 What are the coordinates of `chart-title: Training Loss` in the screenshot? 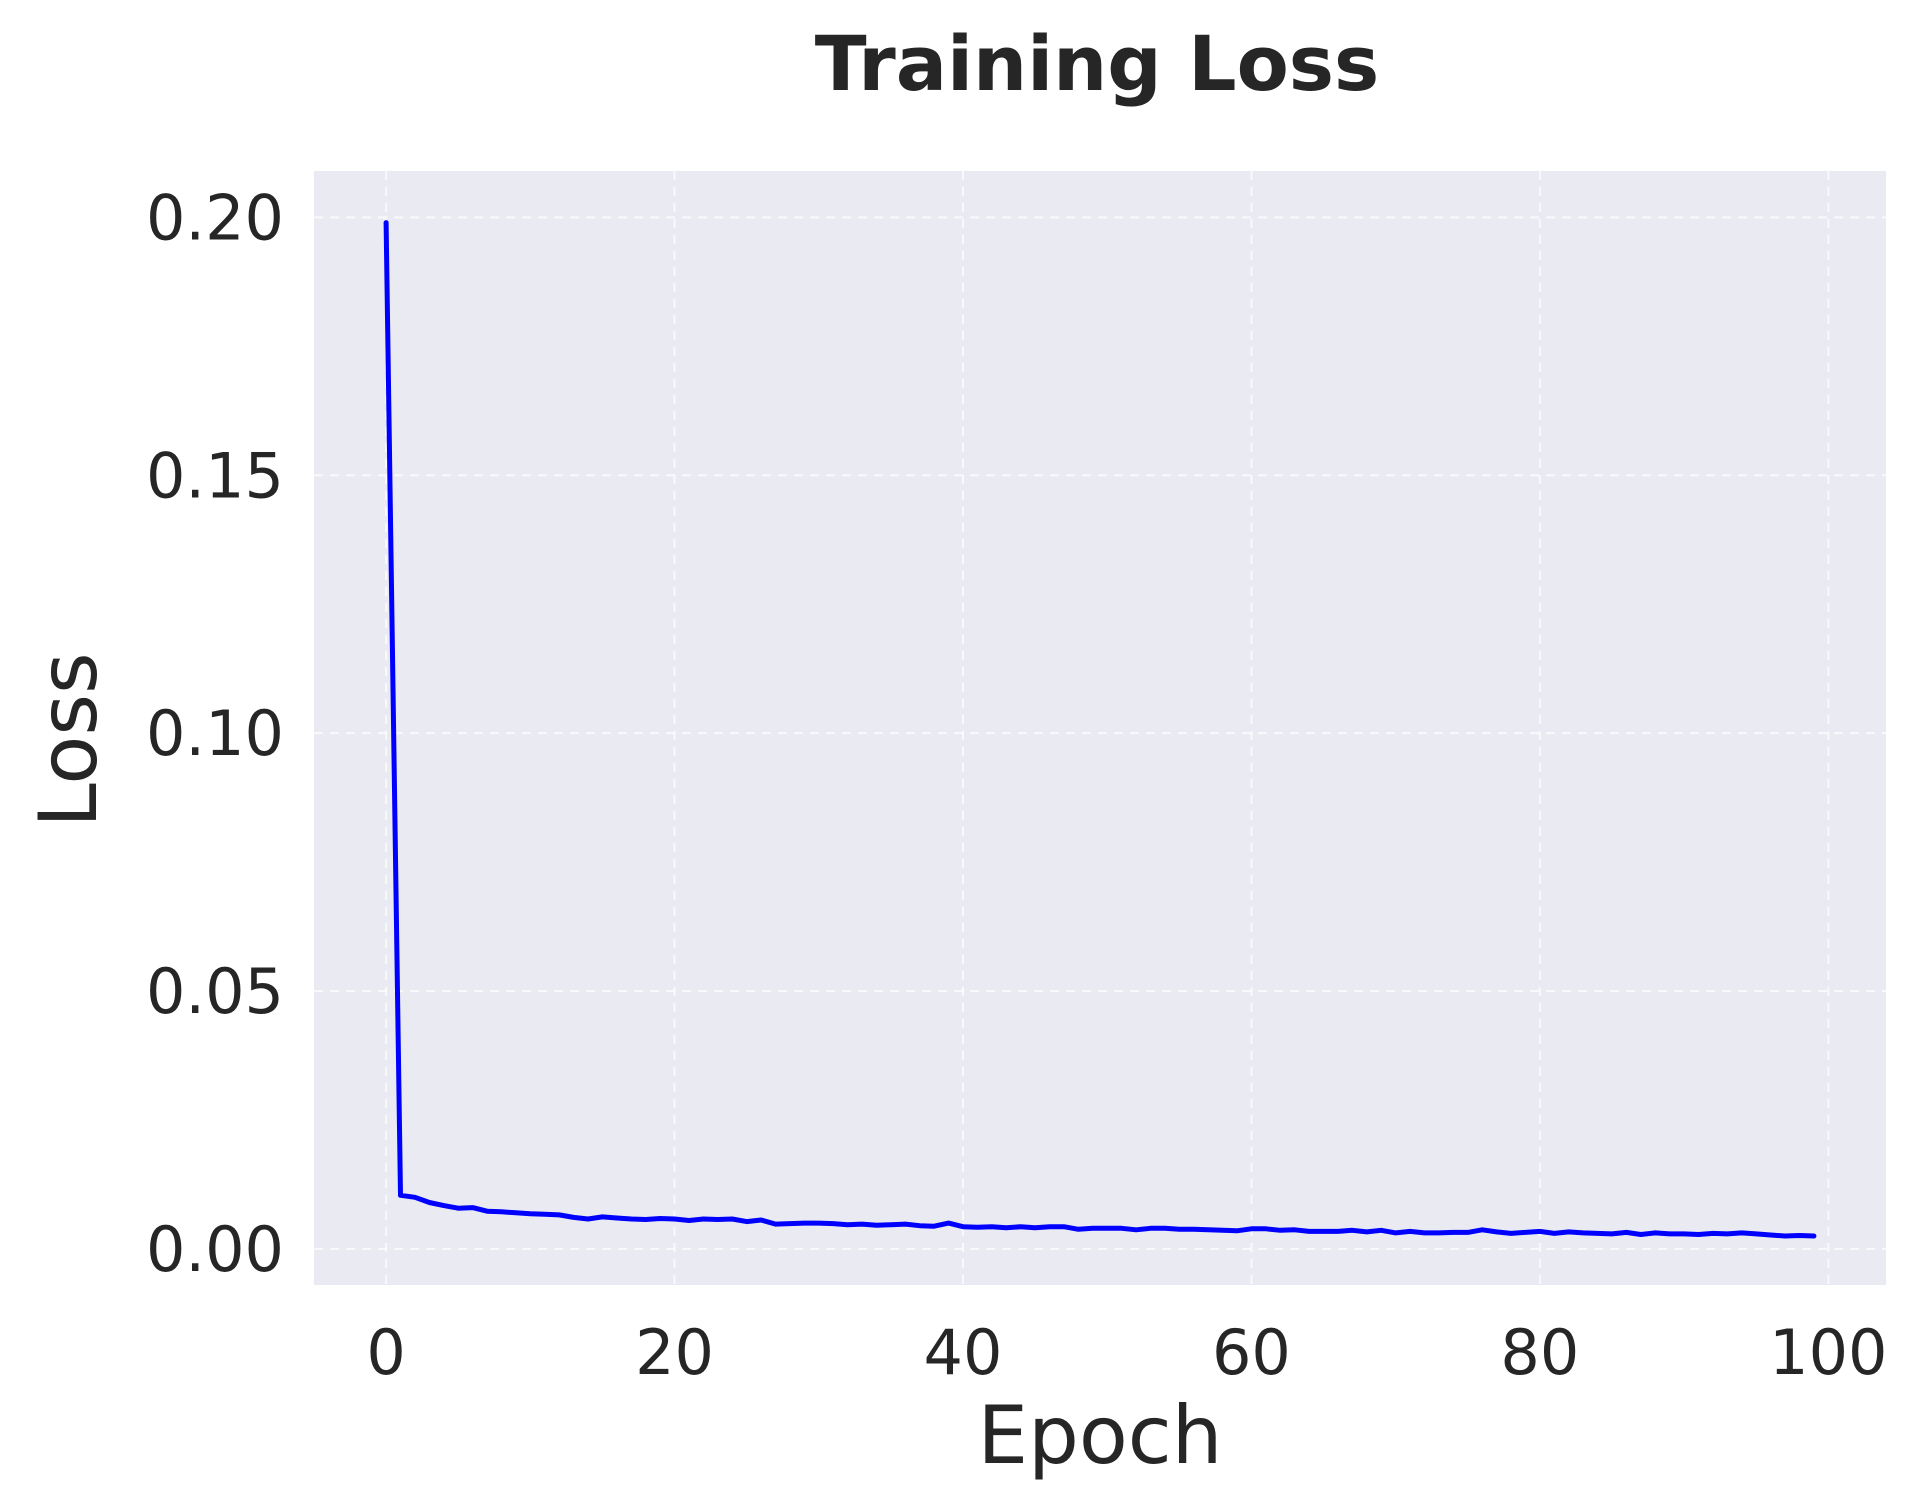 It's located at (1097, 63).